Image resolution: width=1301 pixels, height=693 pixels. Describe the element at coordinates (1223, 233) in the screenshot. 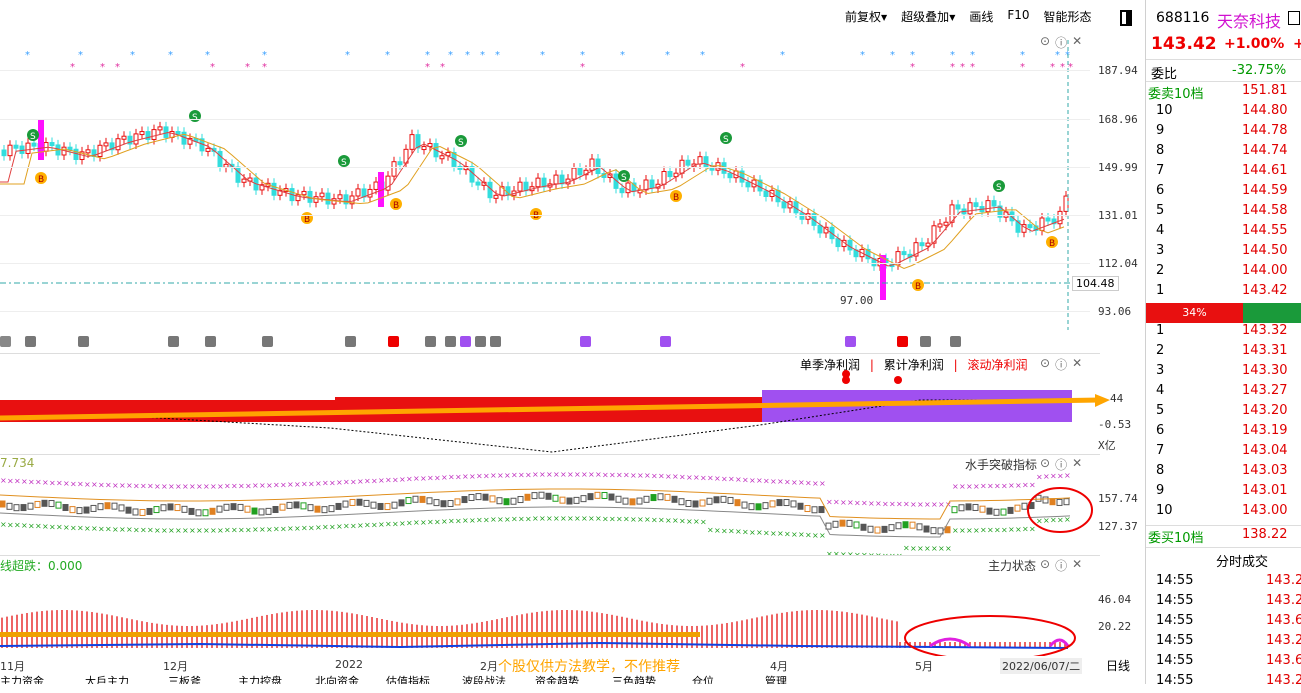

I see `order-row: 4 144.55` at that location.